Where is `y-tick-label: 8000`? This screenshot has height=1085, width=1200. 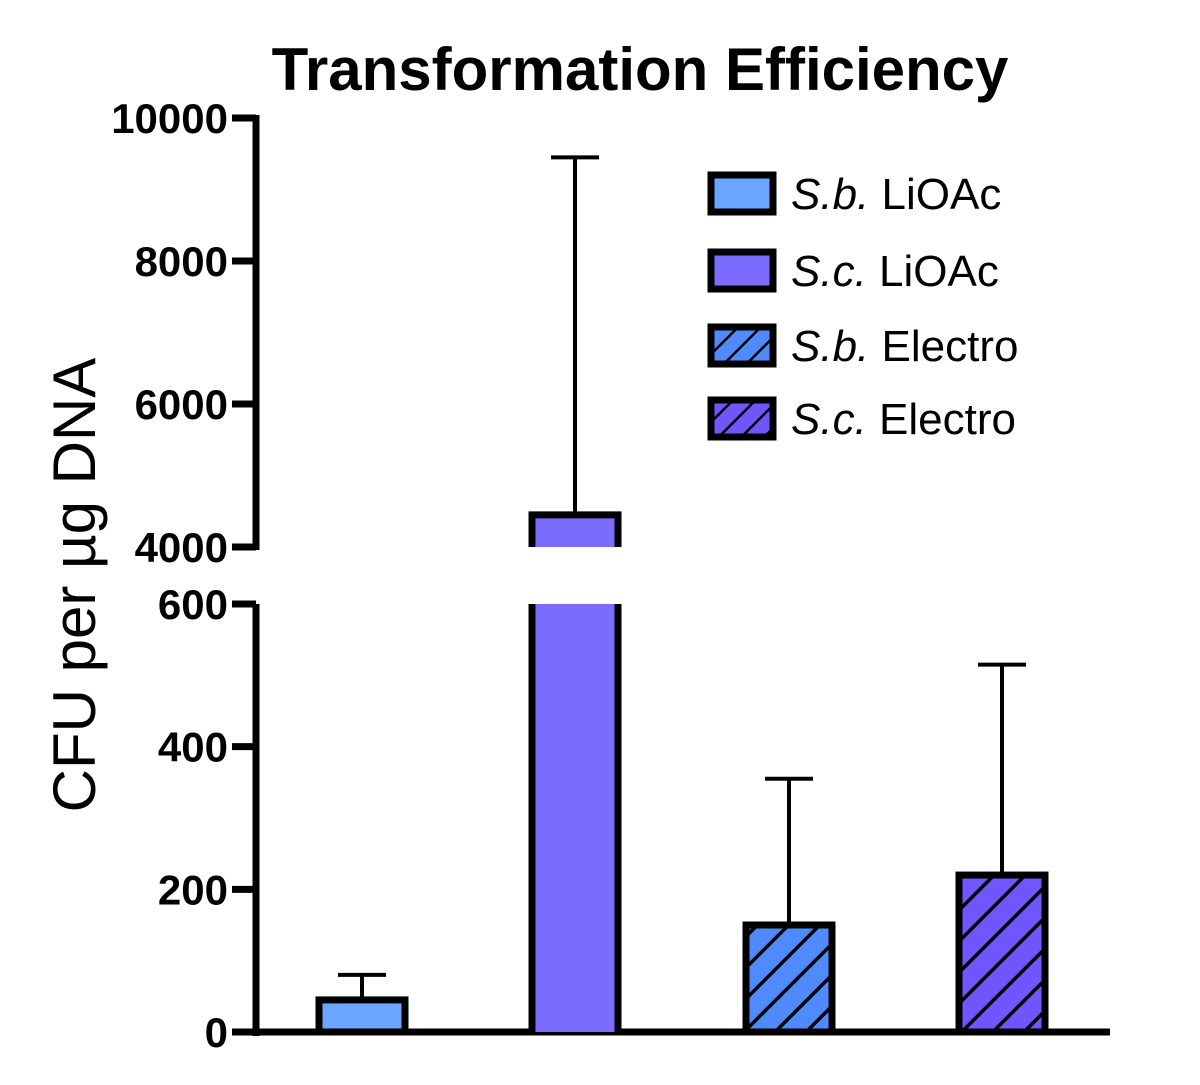
y-tick-label: 8000 is located at coordinates (181, 261).